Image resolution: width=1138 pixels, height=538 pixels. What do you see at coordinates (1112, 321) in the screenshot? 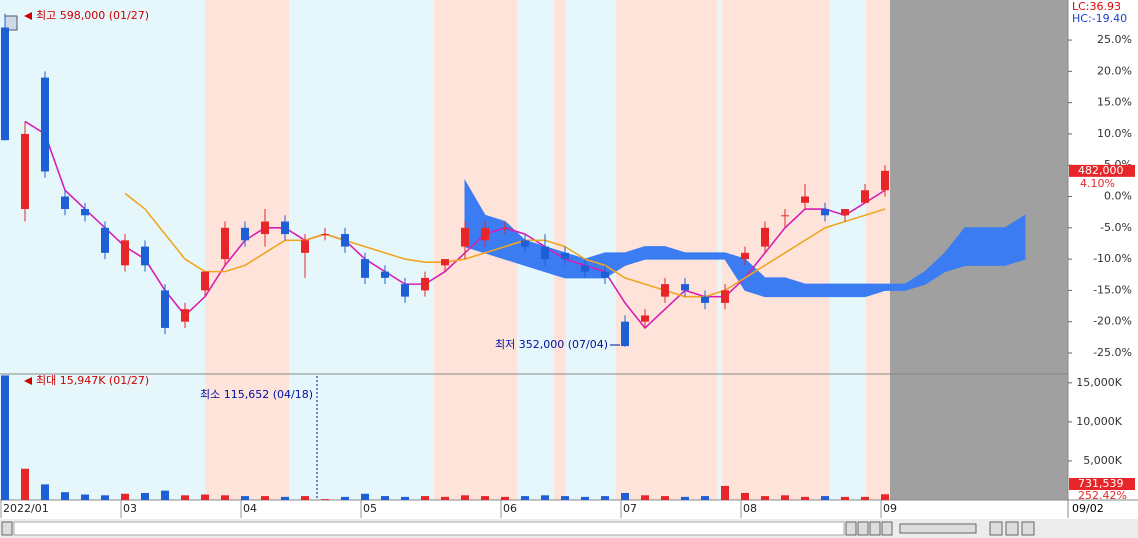
I see `y-tick-label: -20.0%` at bounding box center [1112, 321].